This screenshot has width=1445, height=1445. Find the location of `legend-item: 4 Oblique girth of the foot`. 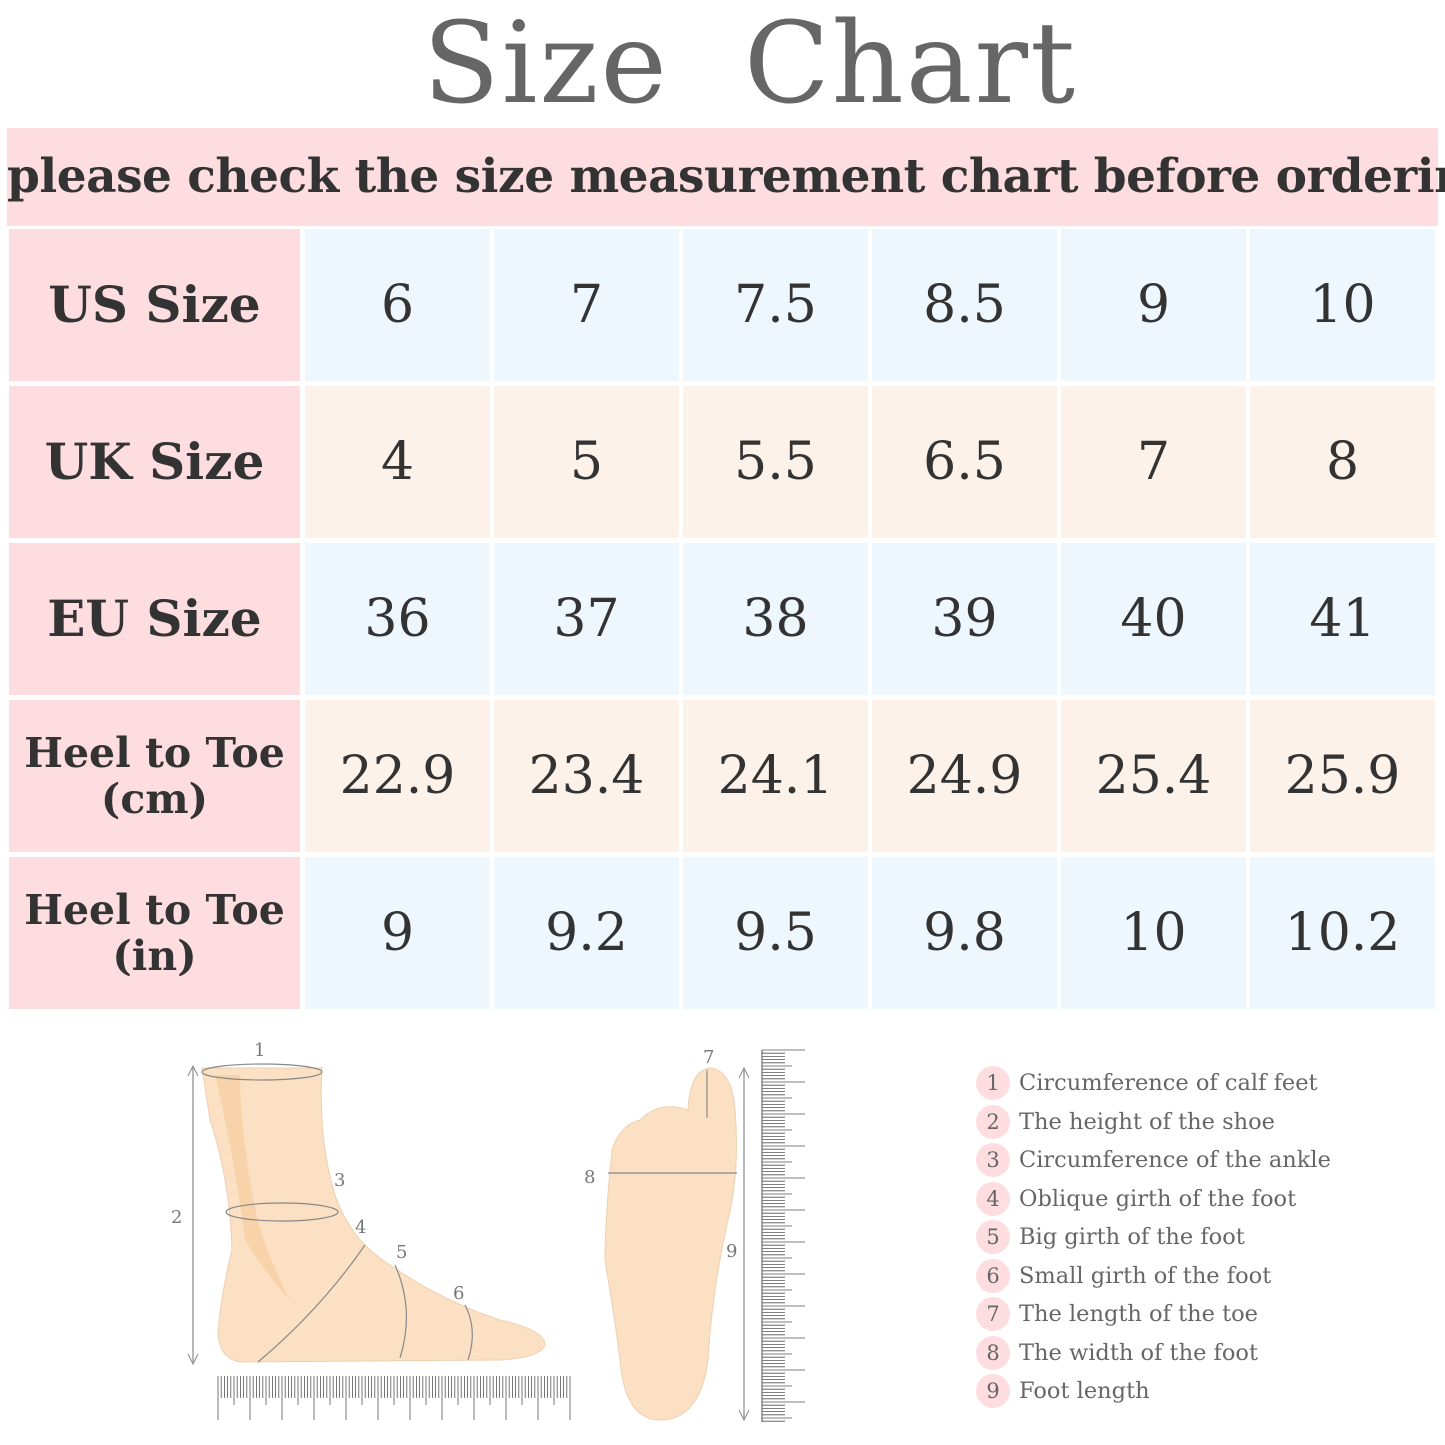

legend-item: 4 Oblique girth of the foot is located at coordinates (1153, 1199).